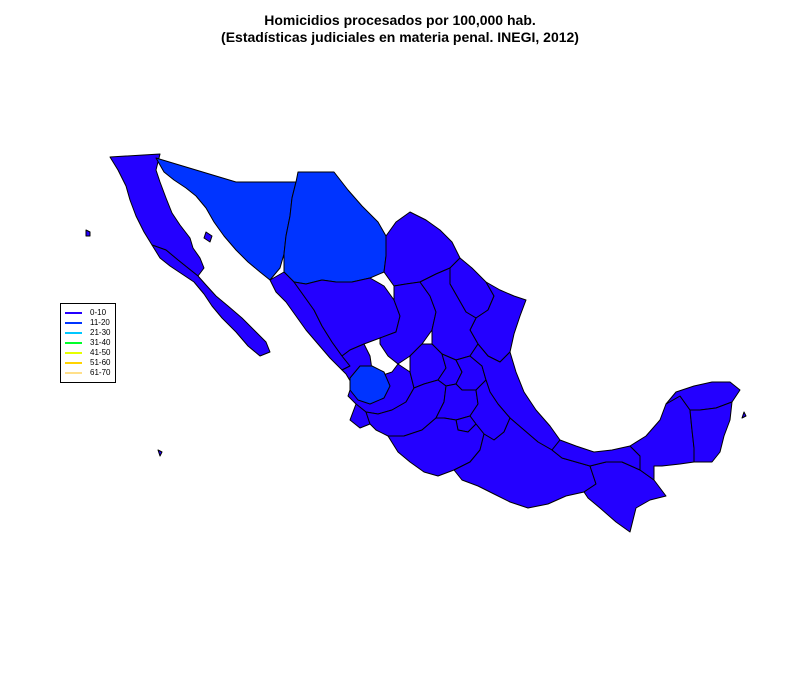 This screenshot has height=700, width=800. What do you see at coordinates (100, 322) in the screenshot?
I see `legend-label: 11-20` at bounding box center [100, 322].